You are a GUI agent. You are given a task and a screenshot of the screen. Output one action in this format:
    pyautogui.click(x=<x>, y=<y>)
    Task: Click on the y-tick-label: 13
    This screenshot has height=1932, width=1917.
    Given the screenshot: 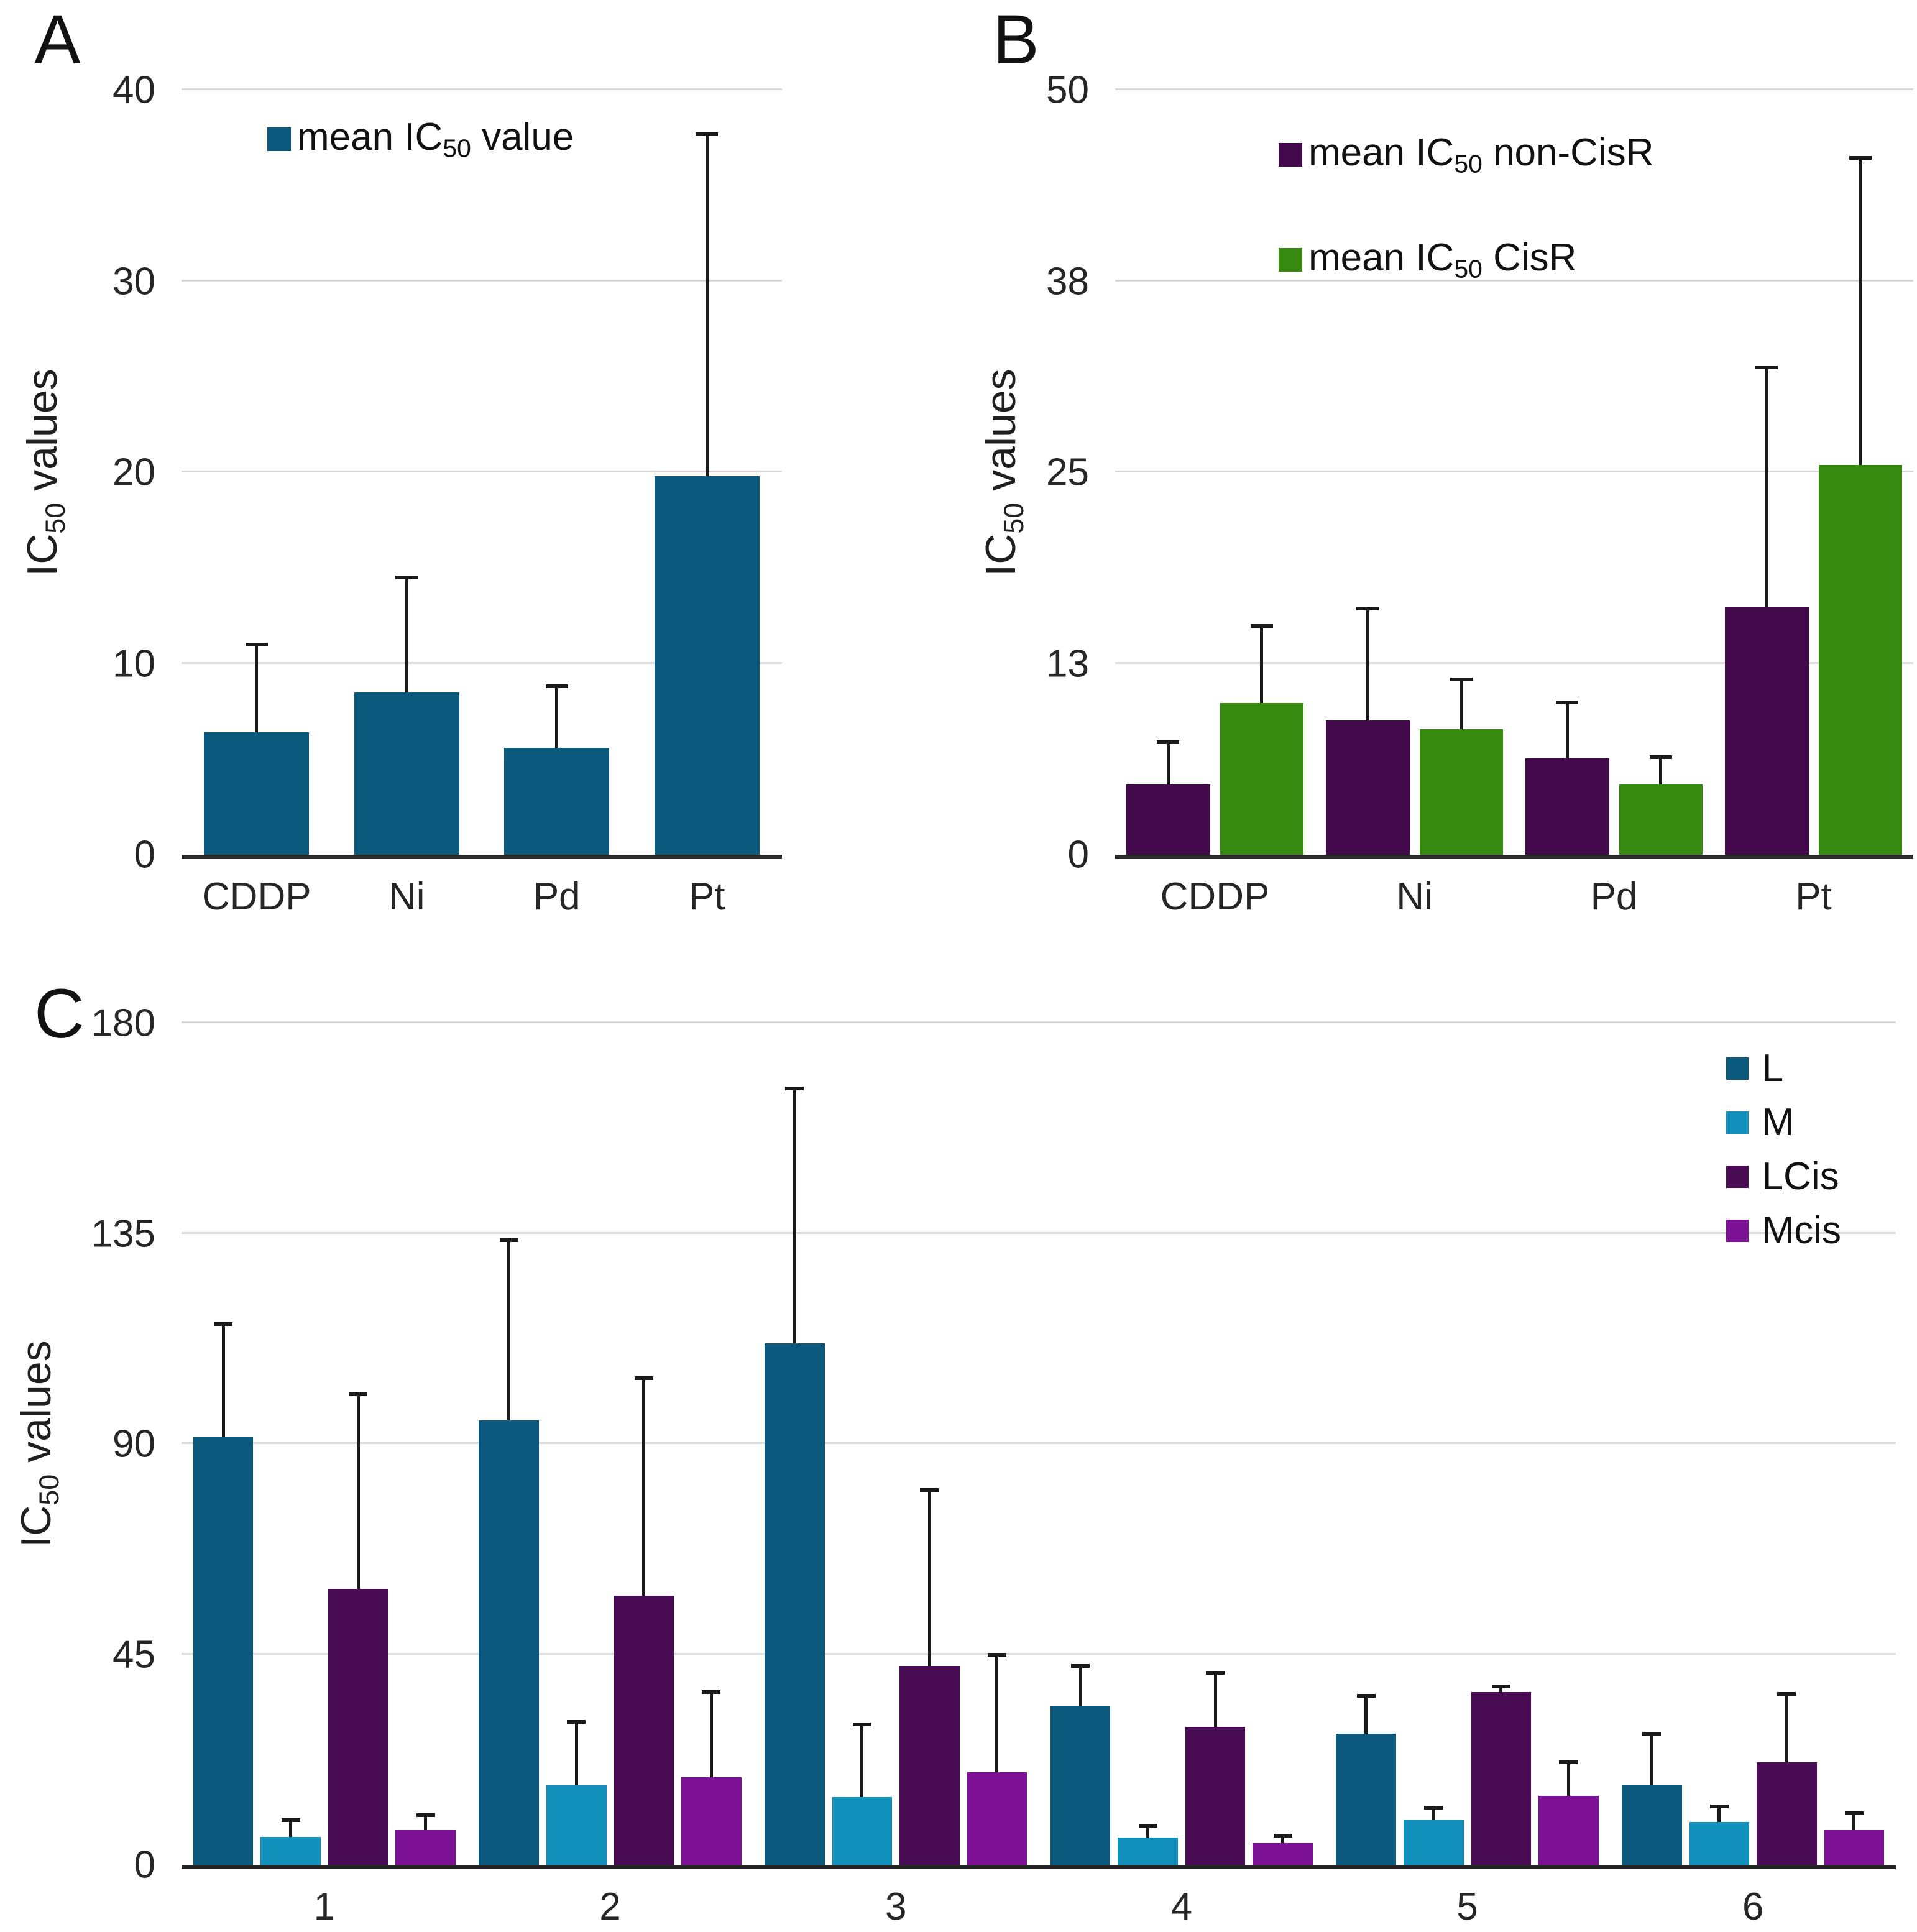 What is the action you would take?
    pyautogui.click(x=1067, y=663)
    